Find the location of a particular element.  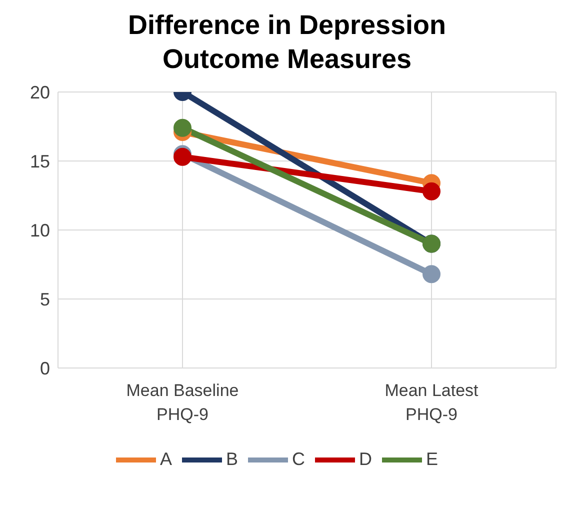

legend-label: A is located at coordinates (166, 458).